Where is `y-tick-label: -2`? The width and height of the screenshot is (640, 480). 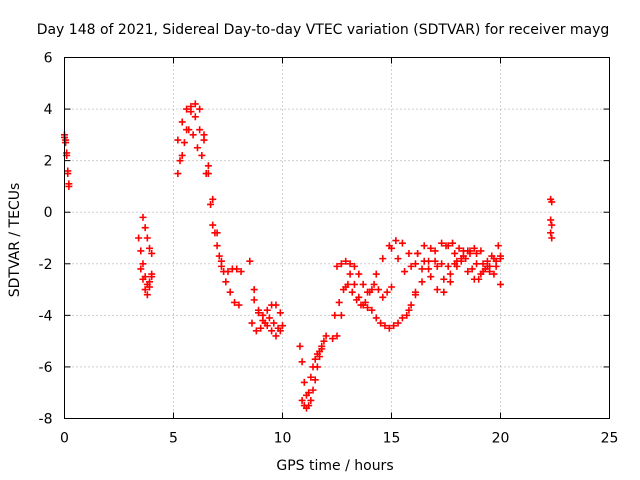
y-tick-label: -2 is located at coordinates (46, 265).